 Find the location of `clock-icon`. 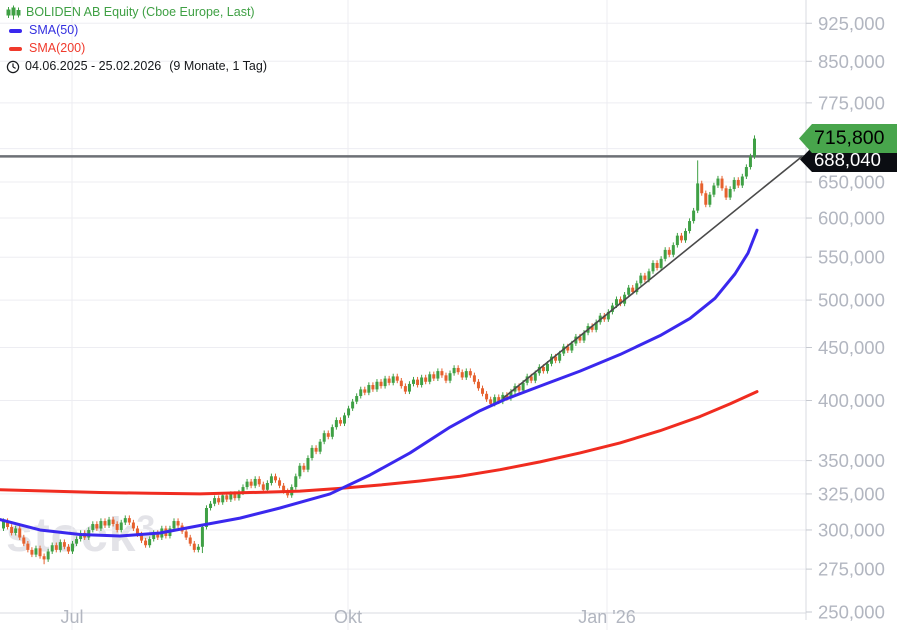

clock-icon is located at coordinates (13, 66).